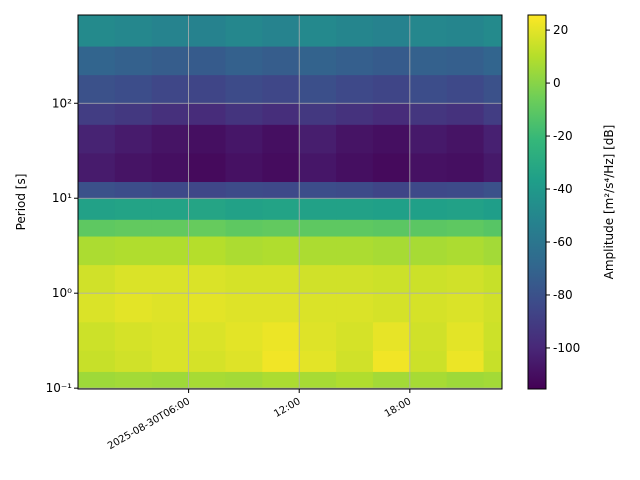 This screenshot has width=640, height=480. I want to click on y-tick-label: 10², so click(62, 103).